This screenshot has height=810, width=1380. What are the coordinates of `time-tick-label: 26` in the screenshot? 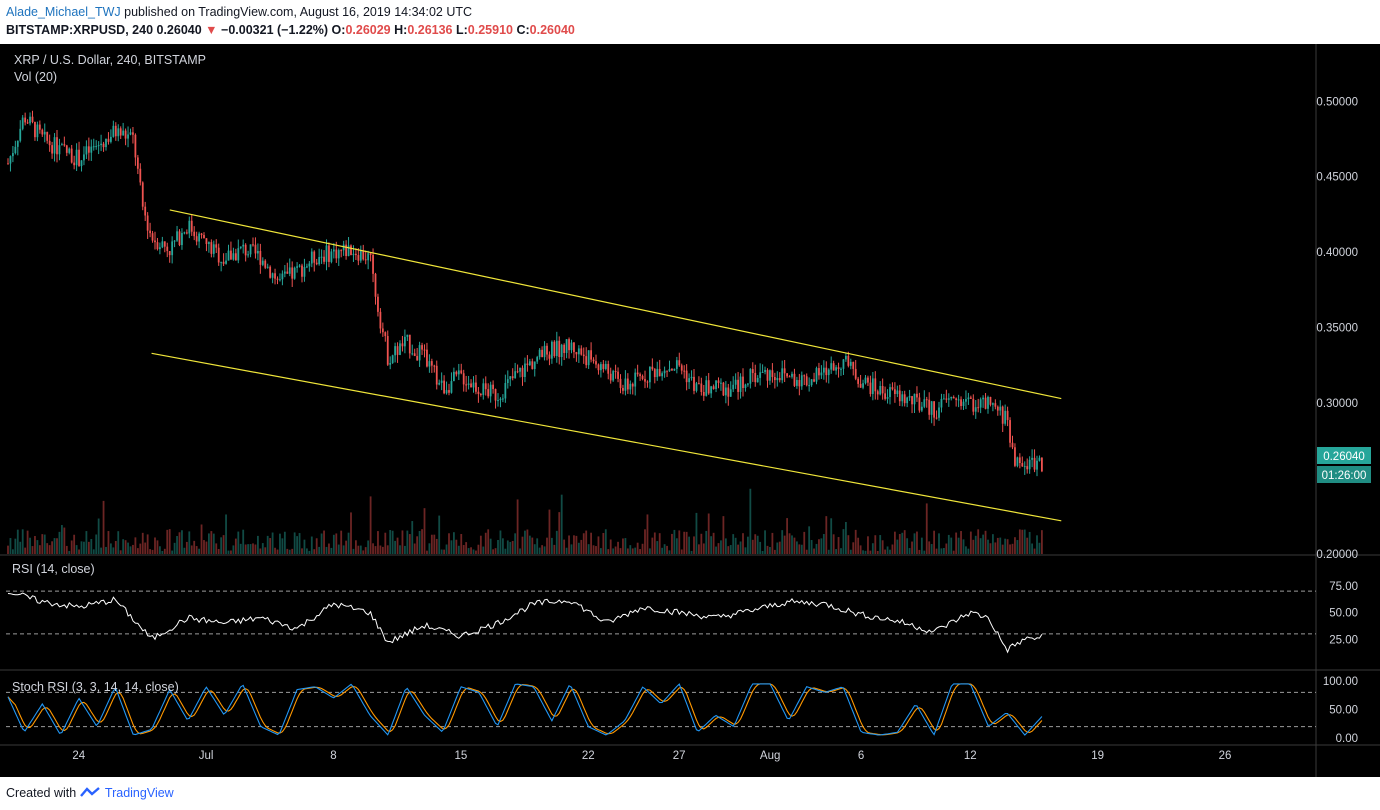 It's located at (1225, 756).